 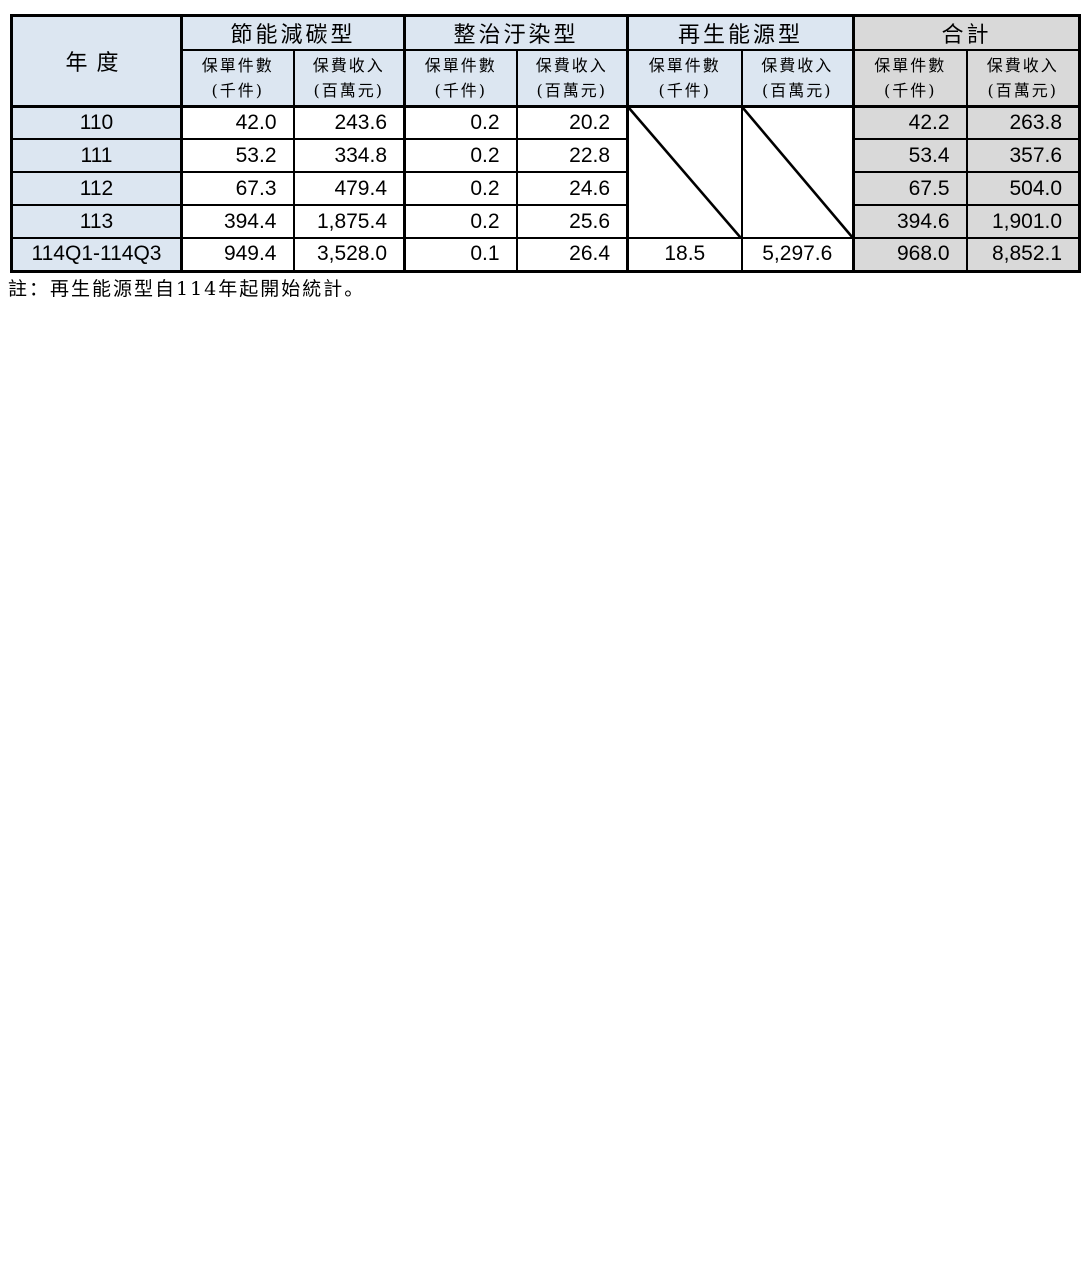 What do you see at coordinates (797, 254) in the screenshot?
I see `data-cell: 5,297.6` at bounding box center [797, 254].